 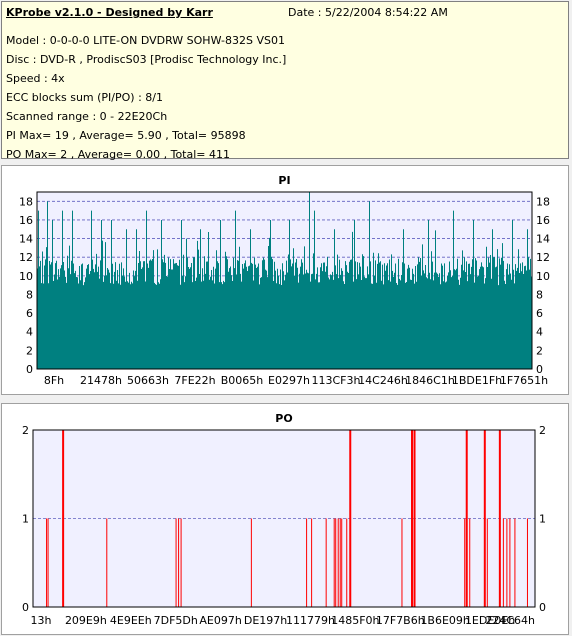 What do you see at coordinates (543, 220) in the screenshot?
I see `y-tick-label-right: 16` at bounding box center [543, 220].